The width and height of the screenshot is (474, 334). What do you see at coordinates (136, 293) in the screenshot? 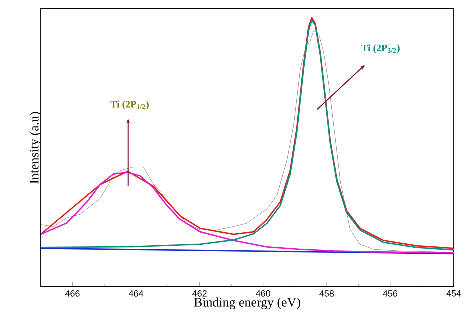
I see `x-tick-label: 464` at bounding box center [136, 293].